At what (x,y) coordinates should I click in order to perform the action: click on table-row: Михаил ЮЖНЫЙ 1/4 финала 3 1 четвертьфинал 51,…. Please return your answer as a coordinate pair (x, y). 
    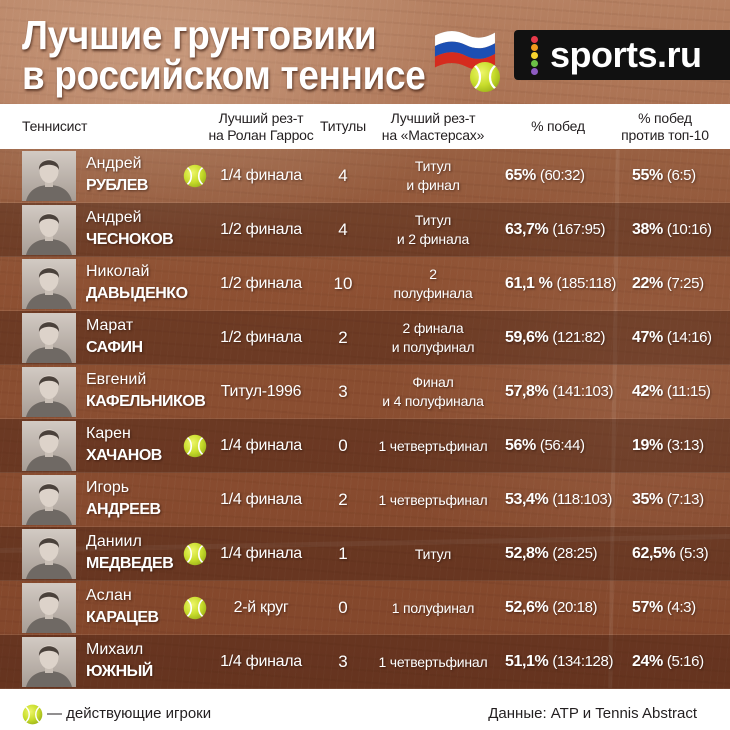
    Looking at the image, I should click on (365, 662).